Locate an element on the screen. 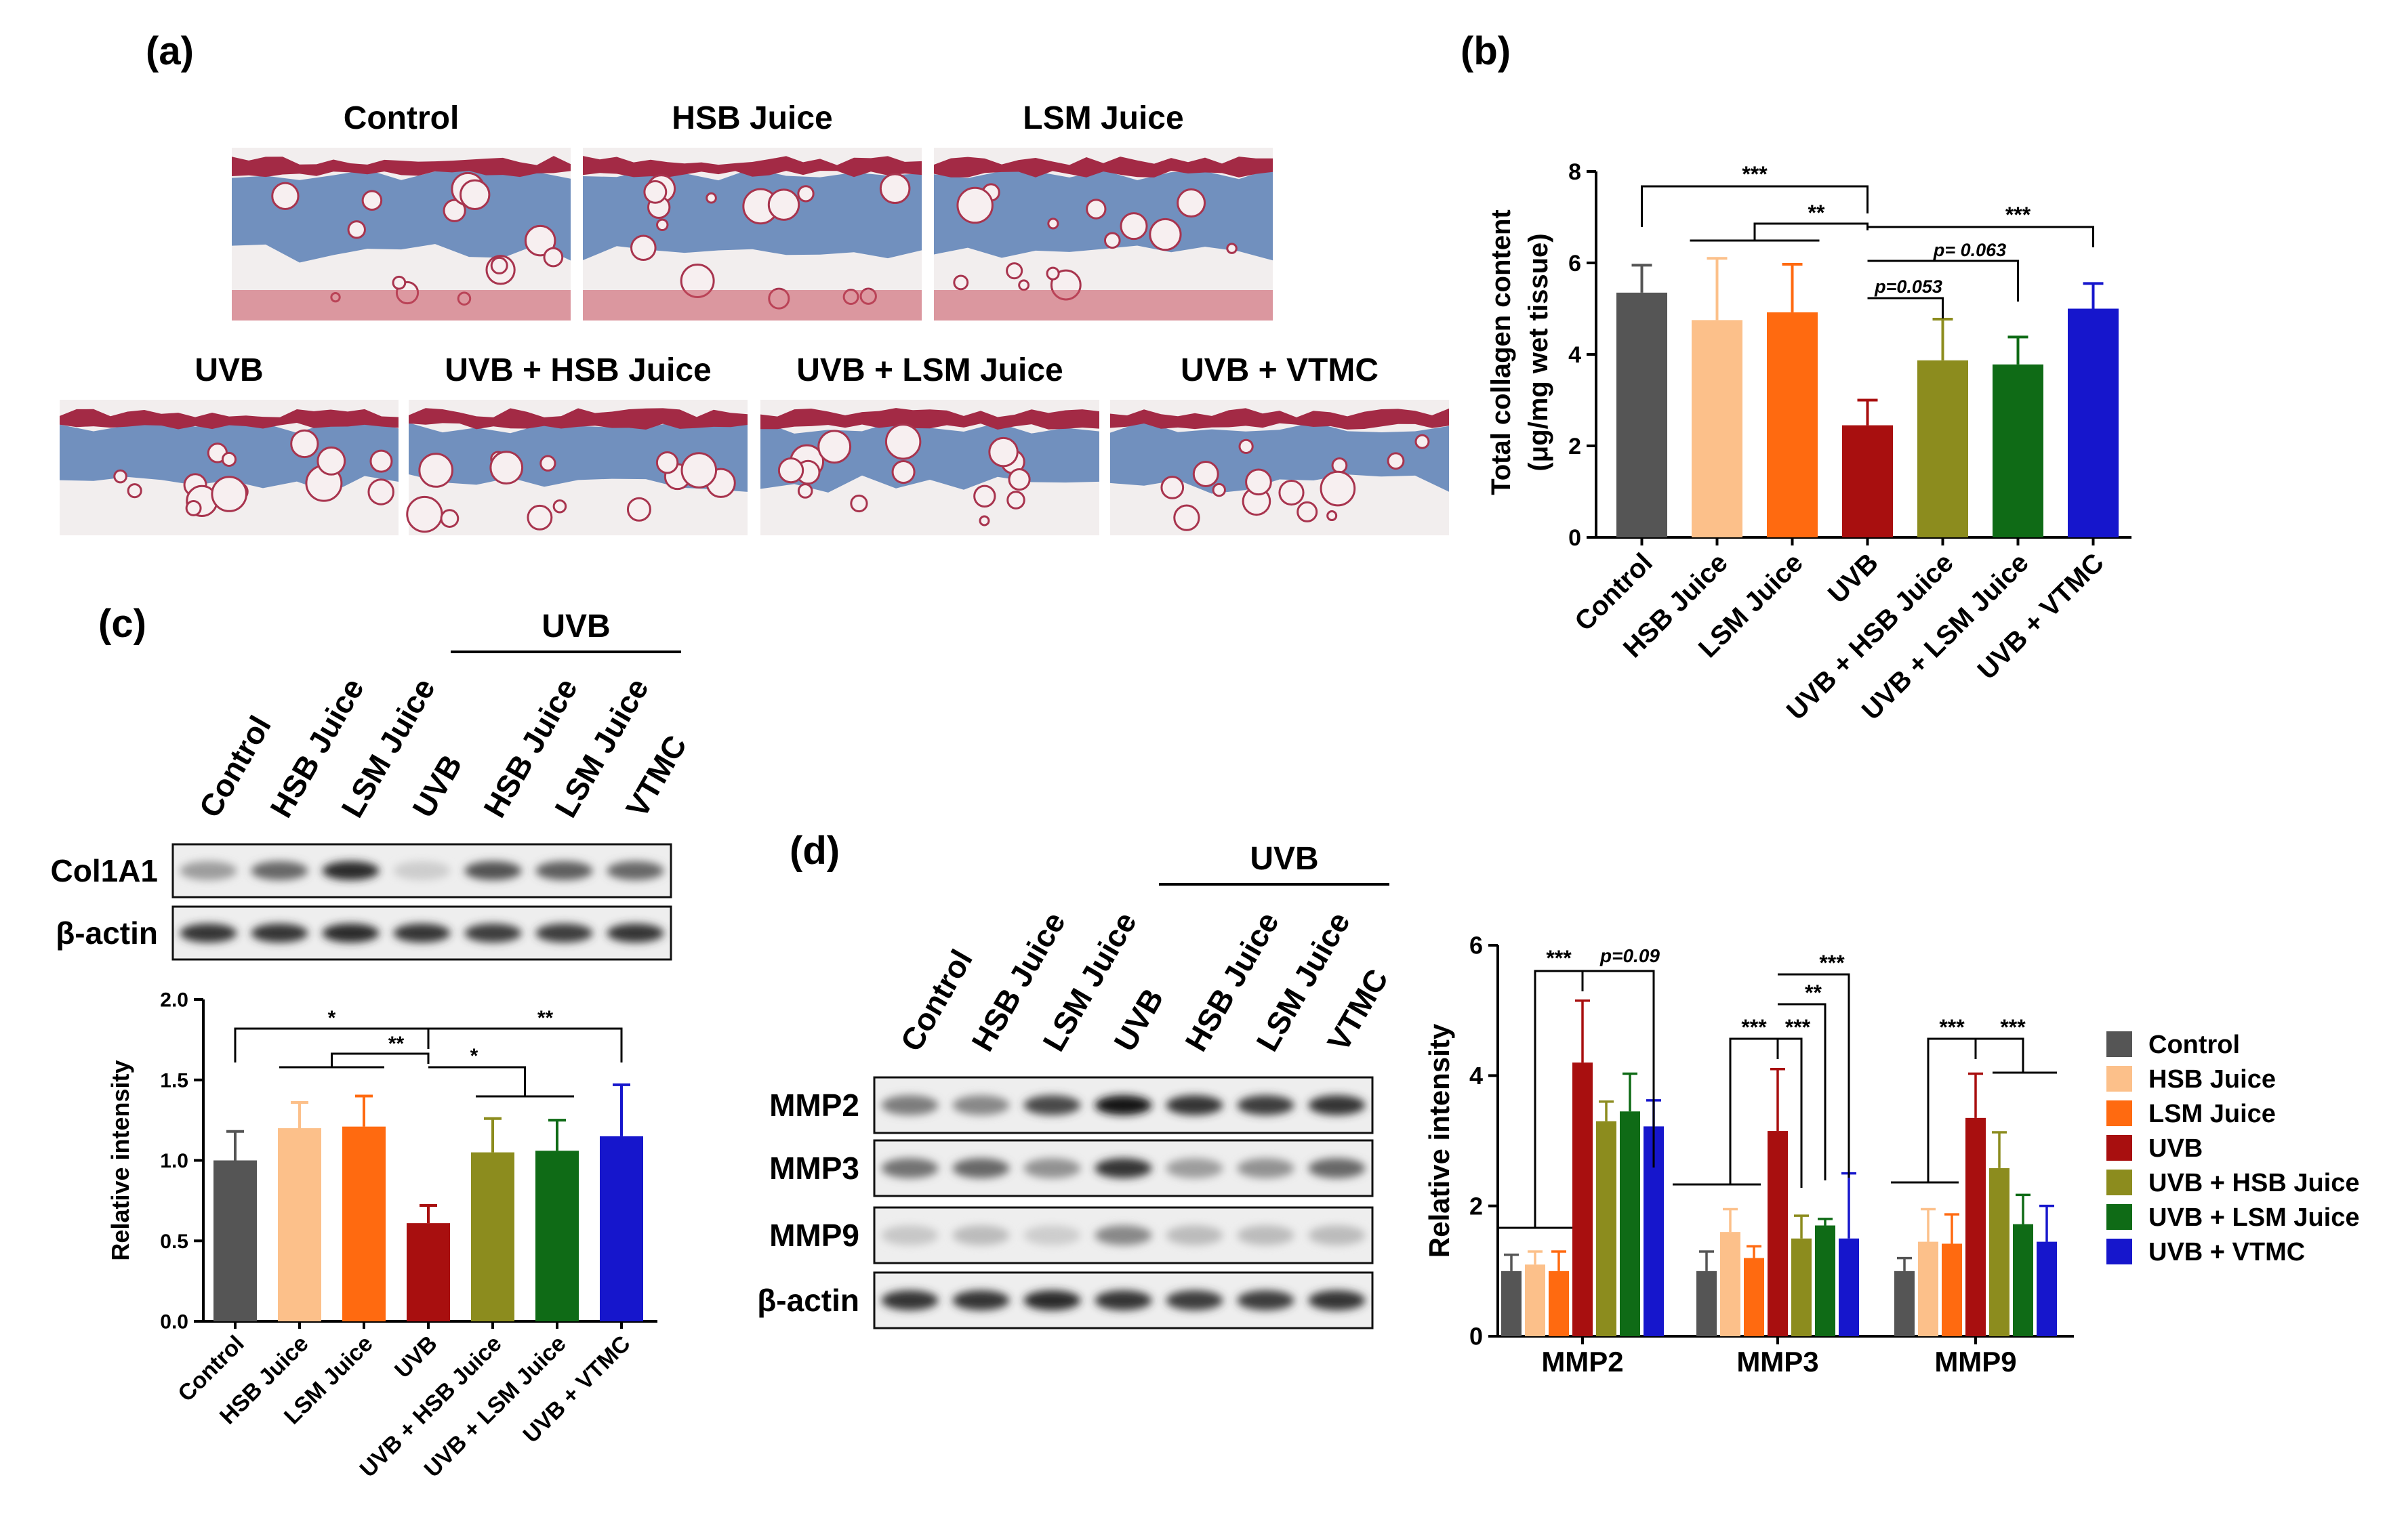 The height and width of the screenshot is (1528, 2408). sig-label: *** is located at coordinates (1559, 958).